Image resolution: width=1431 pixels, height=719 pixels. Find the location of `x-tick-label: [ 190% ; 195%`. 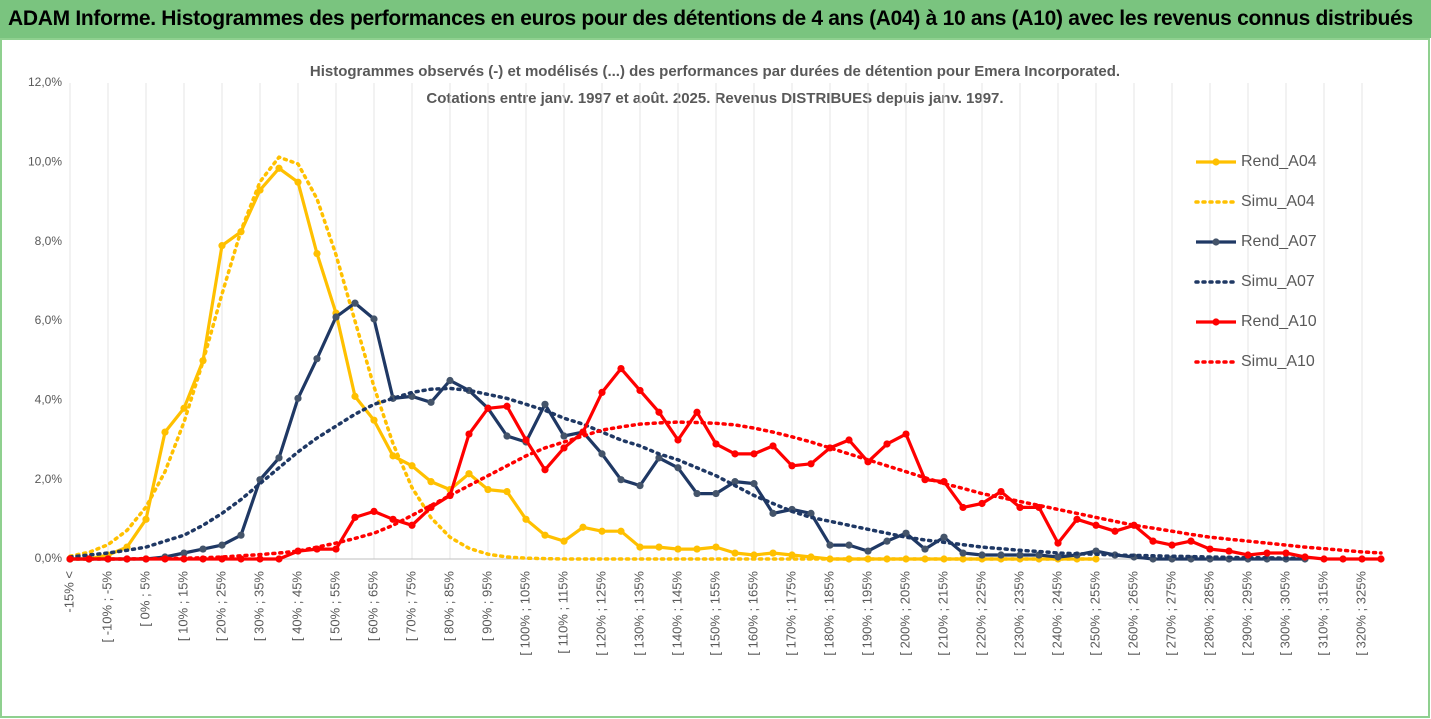

x-tick-label: [ 190% ; 195% is located at coordinates (866, 613).